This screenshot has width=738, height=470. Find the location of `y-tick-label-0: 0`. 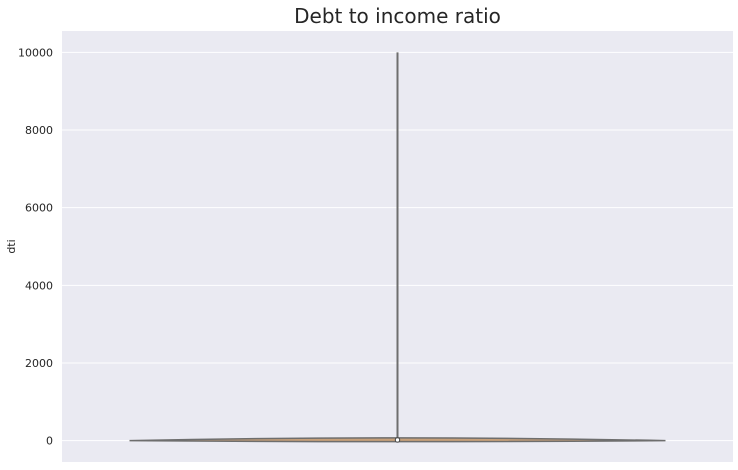

y-tick-label-0: 0 is located at coordinates (49, 441).